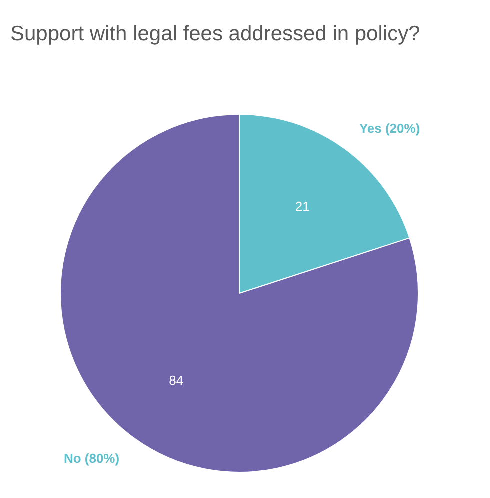 The image size is (490, 498). I want to click on data-label: 84, so click(176, 380).